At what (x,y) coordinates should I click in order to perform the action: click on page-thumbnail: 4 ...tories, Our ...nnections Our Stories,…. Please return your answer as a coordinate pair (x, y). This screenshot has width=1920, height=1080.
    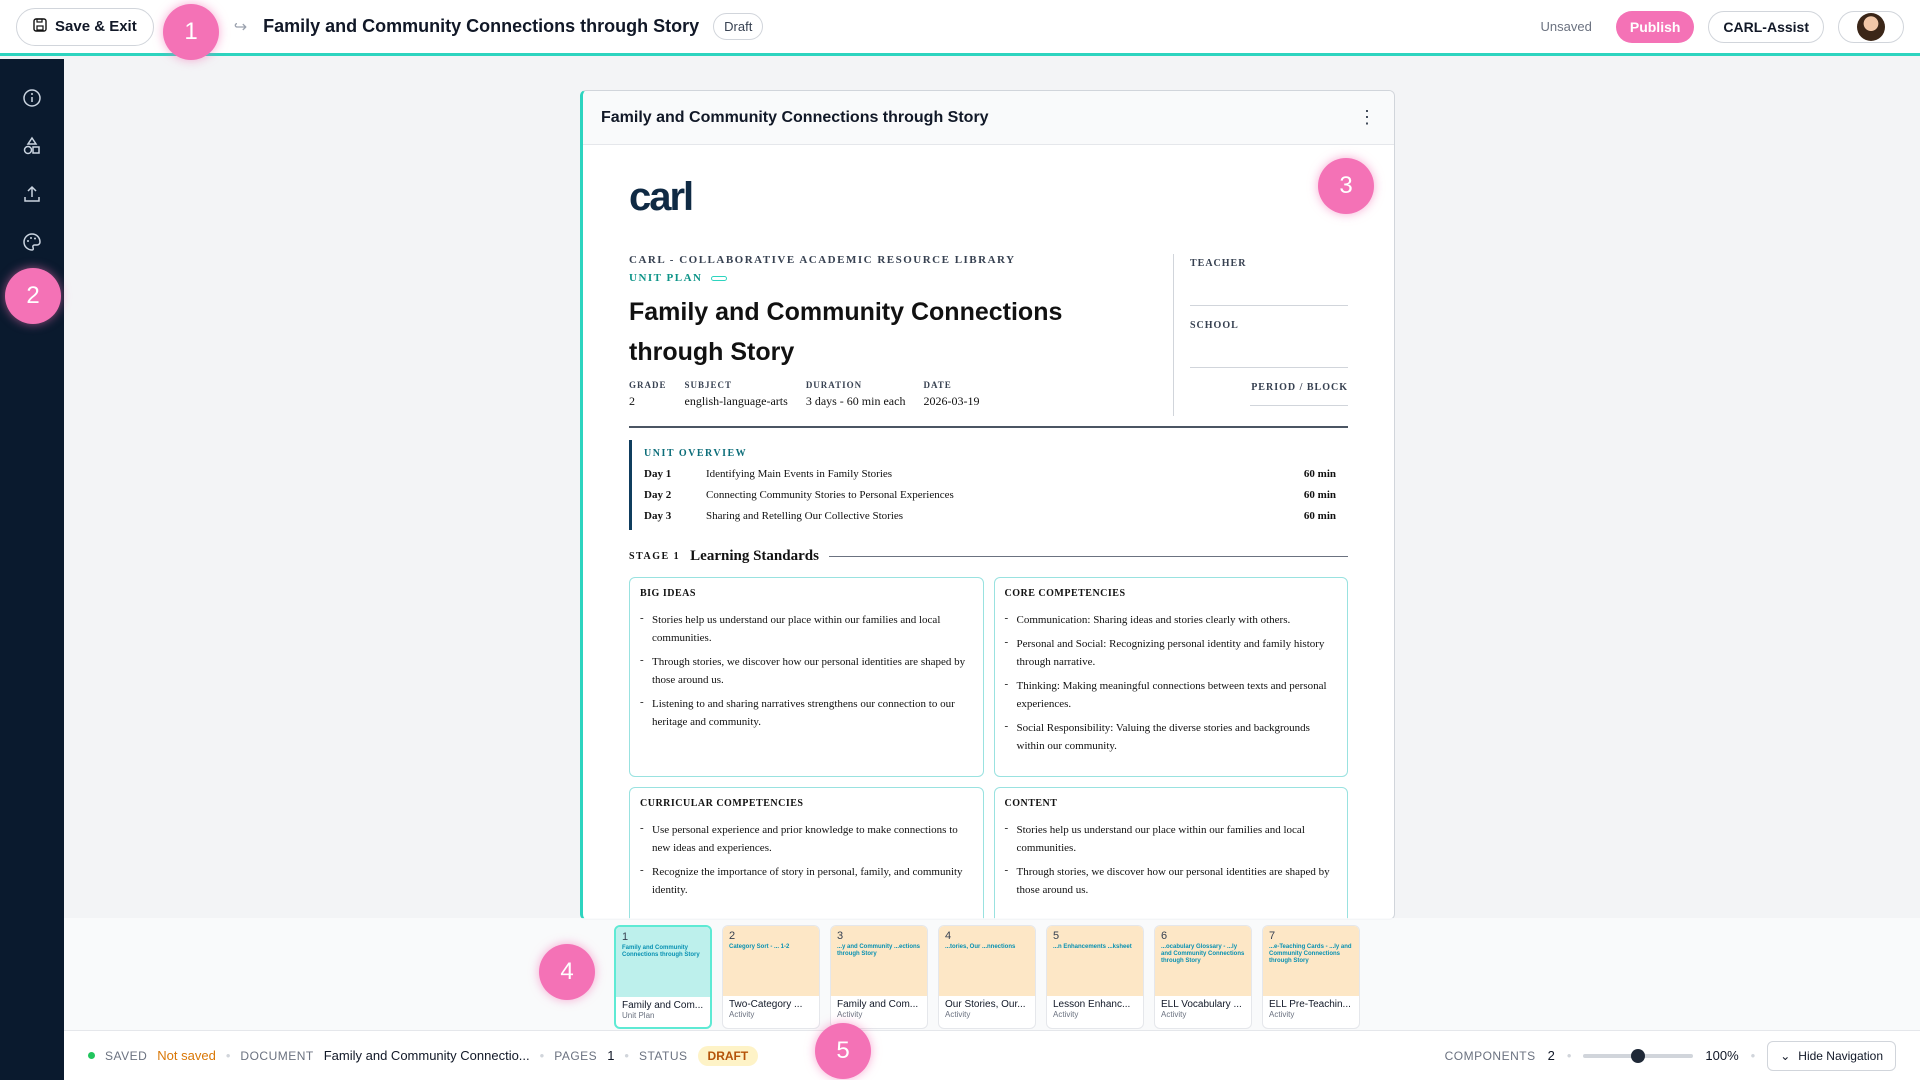
    Looking at the image, I should click on (987, 977).